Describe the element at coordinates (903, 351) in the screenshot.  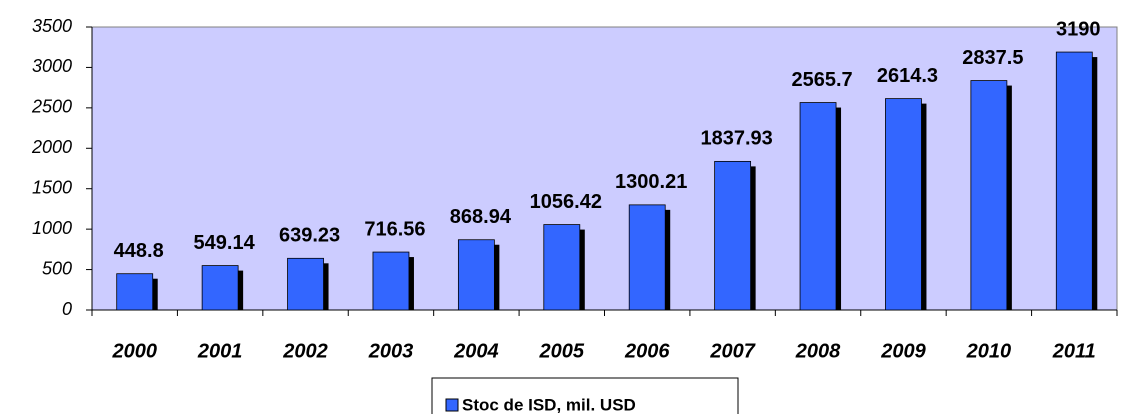
I see `x-tick-label: 2009` at that location.